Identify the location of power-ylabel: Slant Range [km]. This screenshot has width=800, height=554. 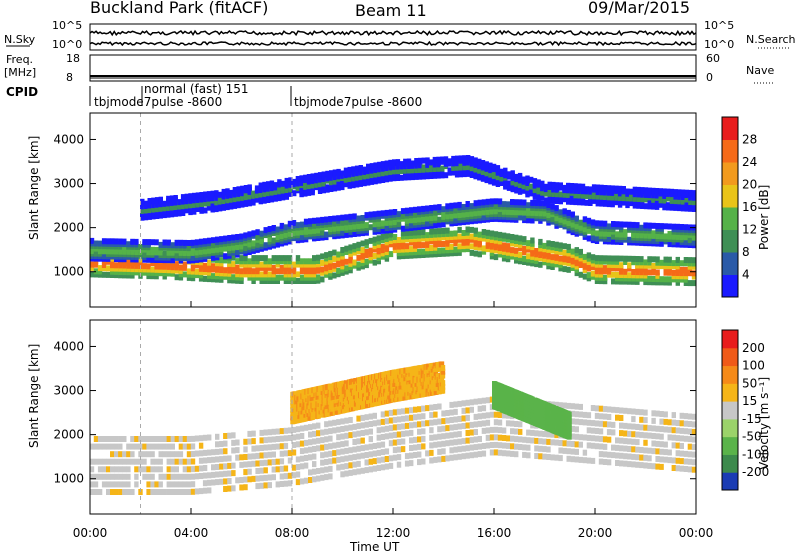
(34, 188).